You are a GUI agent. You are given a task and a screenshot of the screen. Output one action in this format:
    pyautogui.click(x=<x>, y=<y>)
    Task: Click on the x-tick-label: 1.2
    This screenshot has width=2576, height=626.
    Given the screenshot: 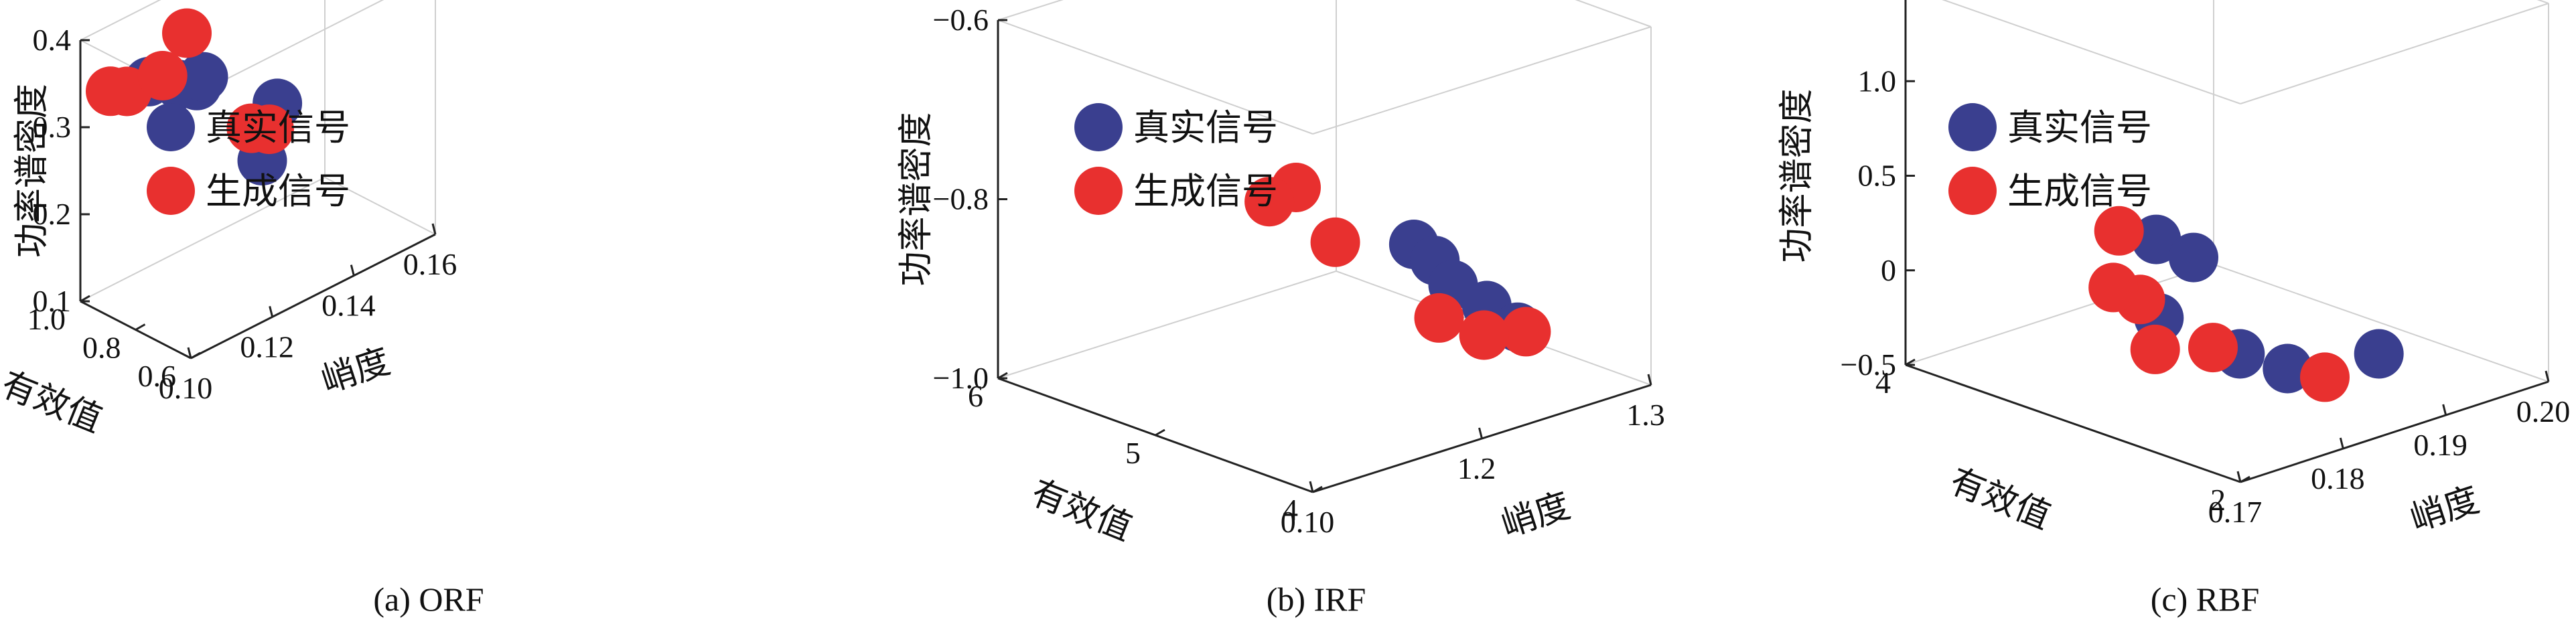 What is the action you would take?
    pyautogui.click(x=1476, y=468)
    